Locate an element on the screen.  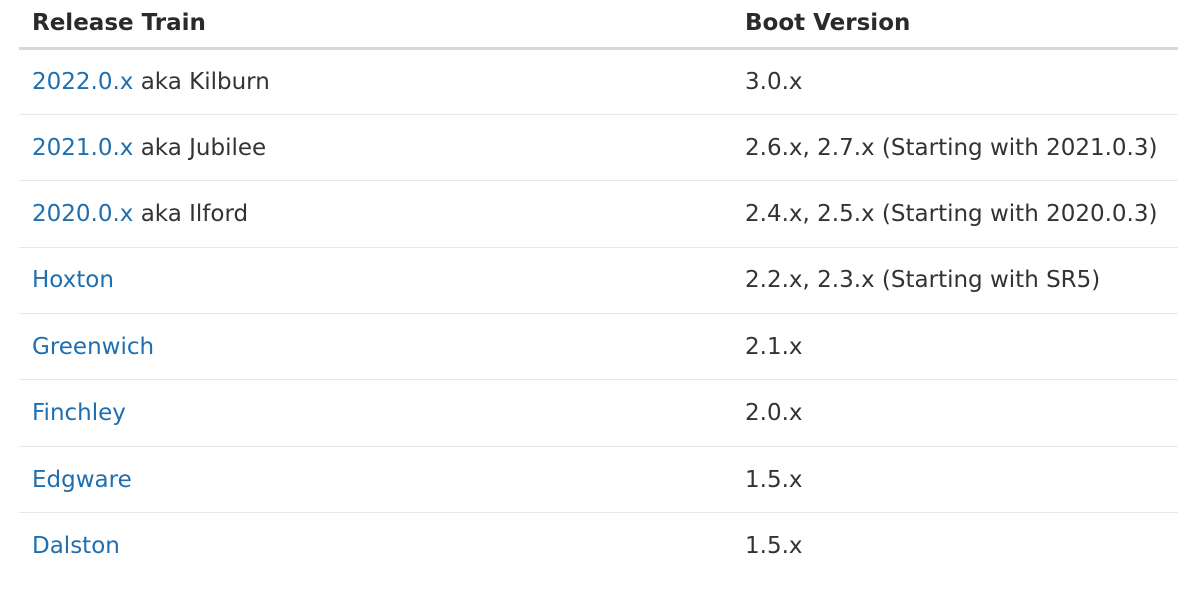
table-row: Finchley 2.0.x is located at coordinates (598, 413).